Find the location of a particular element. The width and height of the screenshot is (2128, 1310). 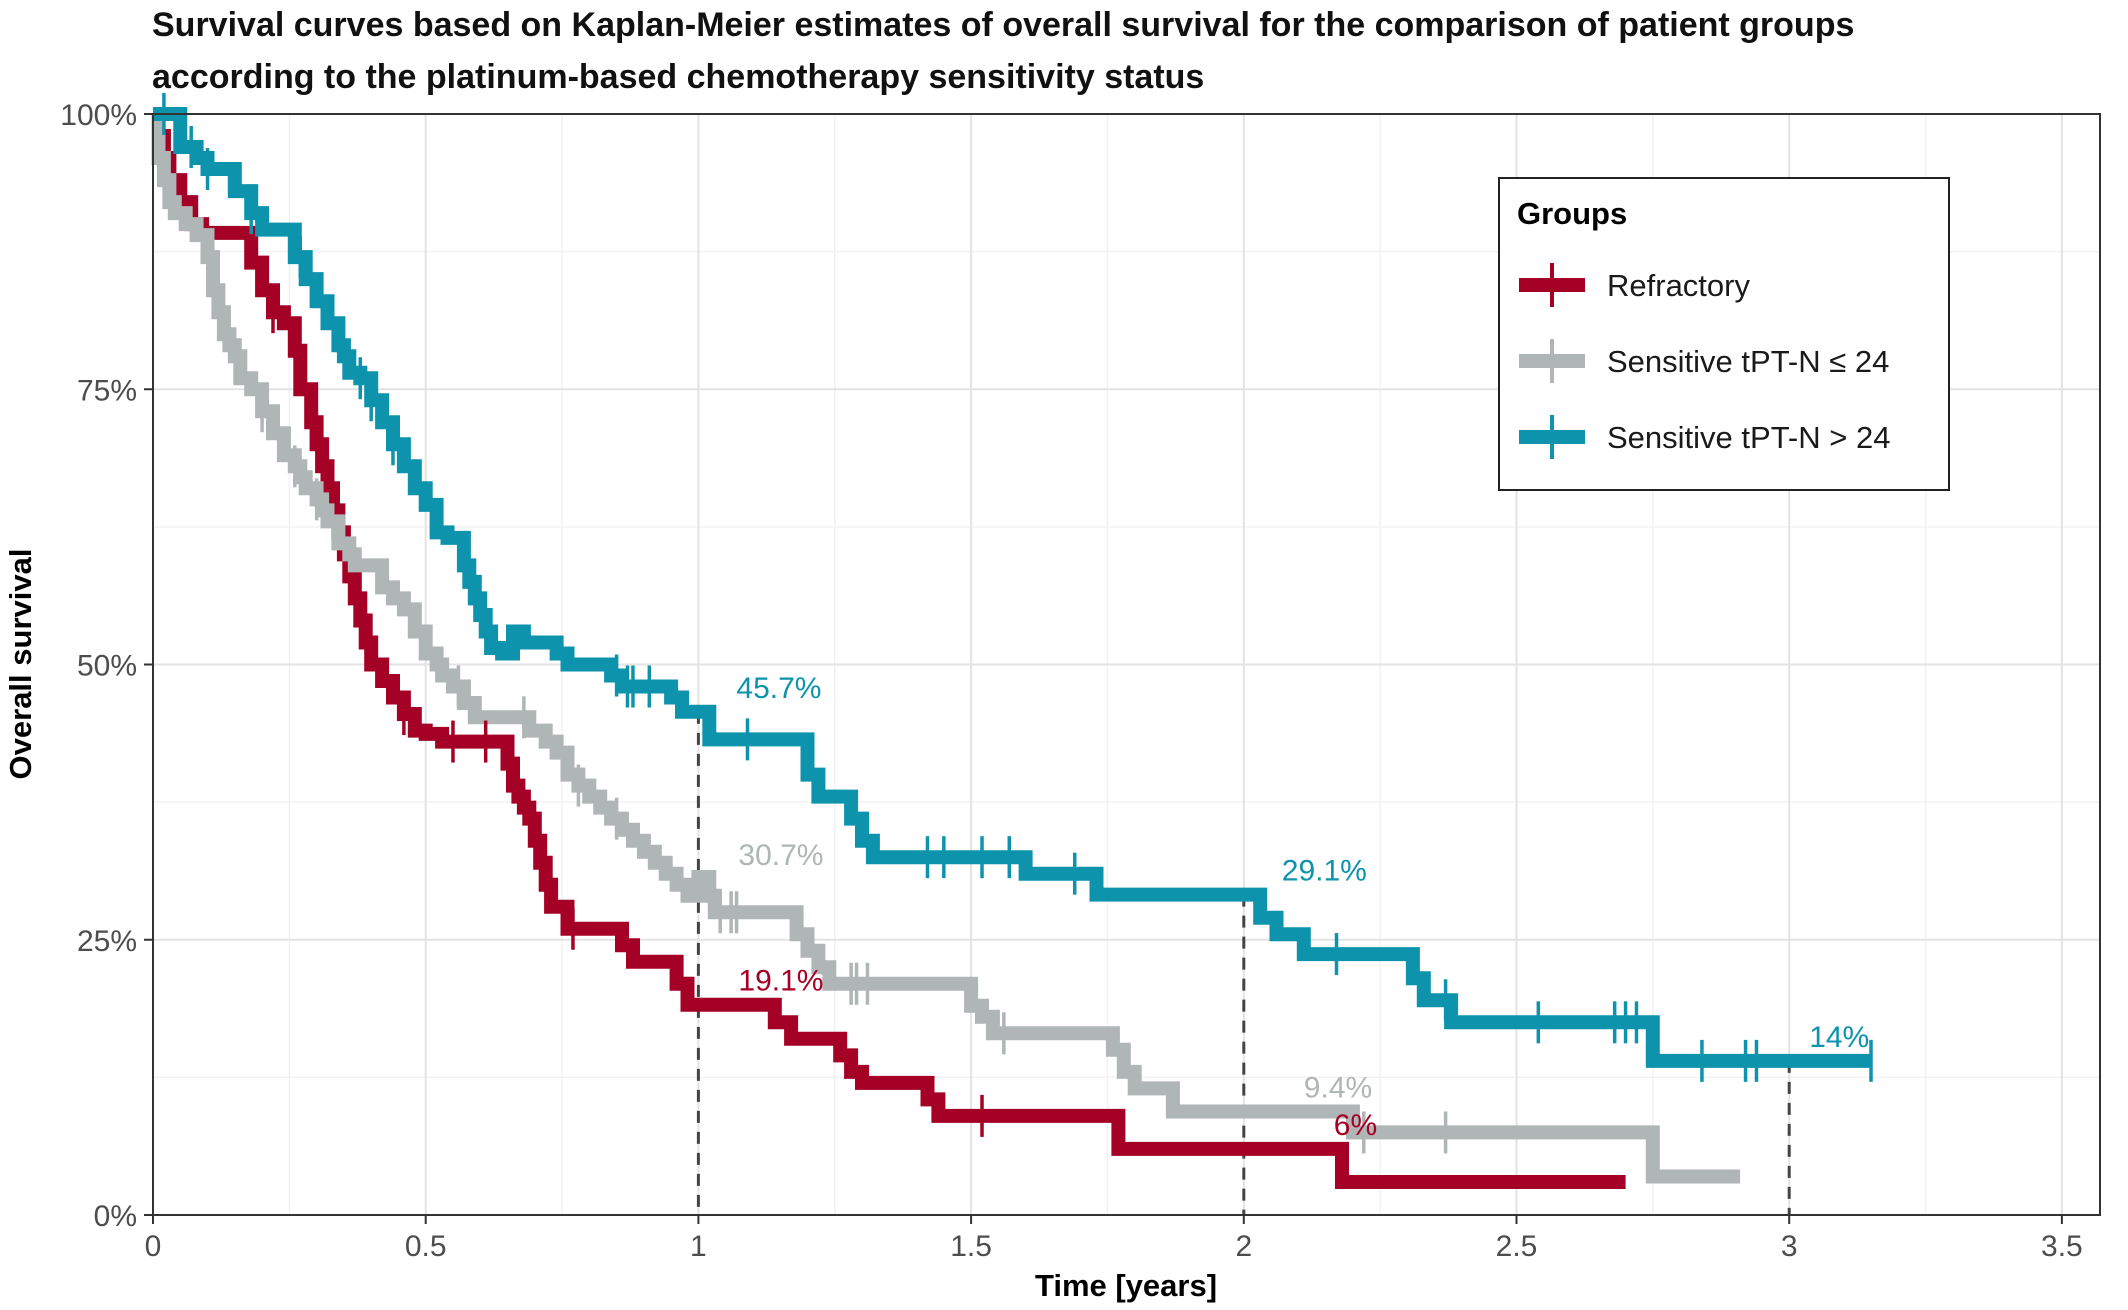

series-0-annotation-0: 19.1% is located at coordinates (780, 981).